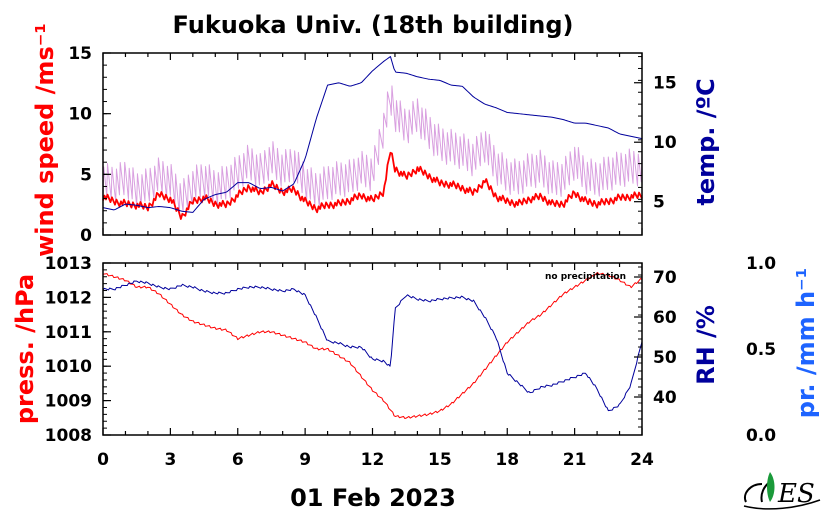 The width and height of the screenshot is (834, 520). What do you see at coordinates (68, 436) in the screenshot?
I see `y-tick-label: 1008` at bounding box center [68, 436].